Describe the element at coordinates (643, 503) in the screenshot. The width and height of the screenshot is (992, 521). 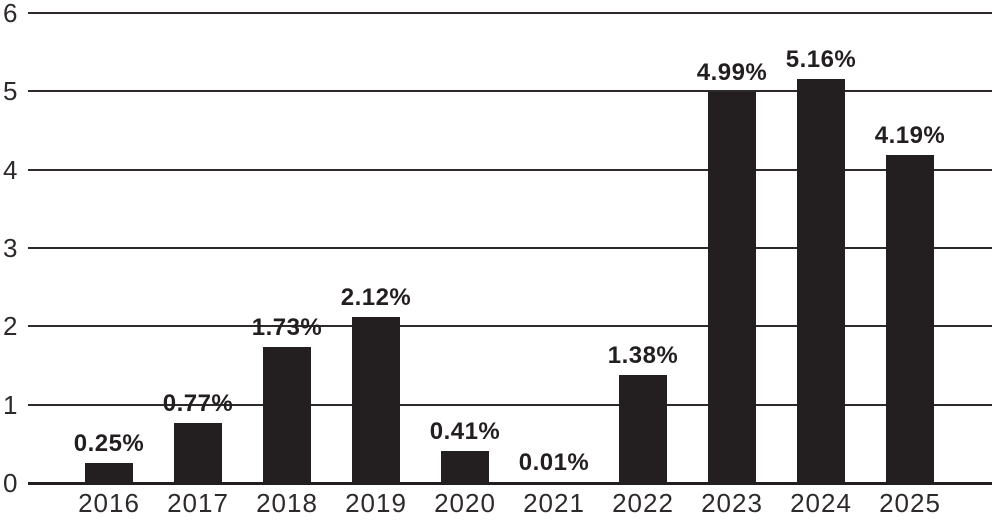
I see `x-axis-tick-label: 2022` at that location.